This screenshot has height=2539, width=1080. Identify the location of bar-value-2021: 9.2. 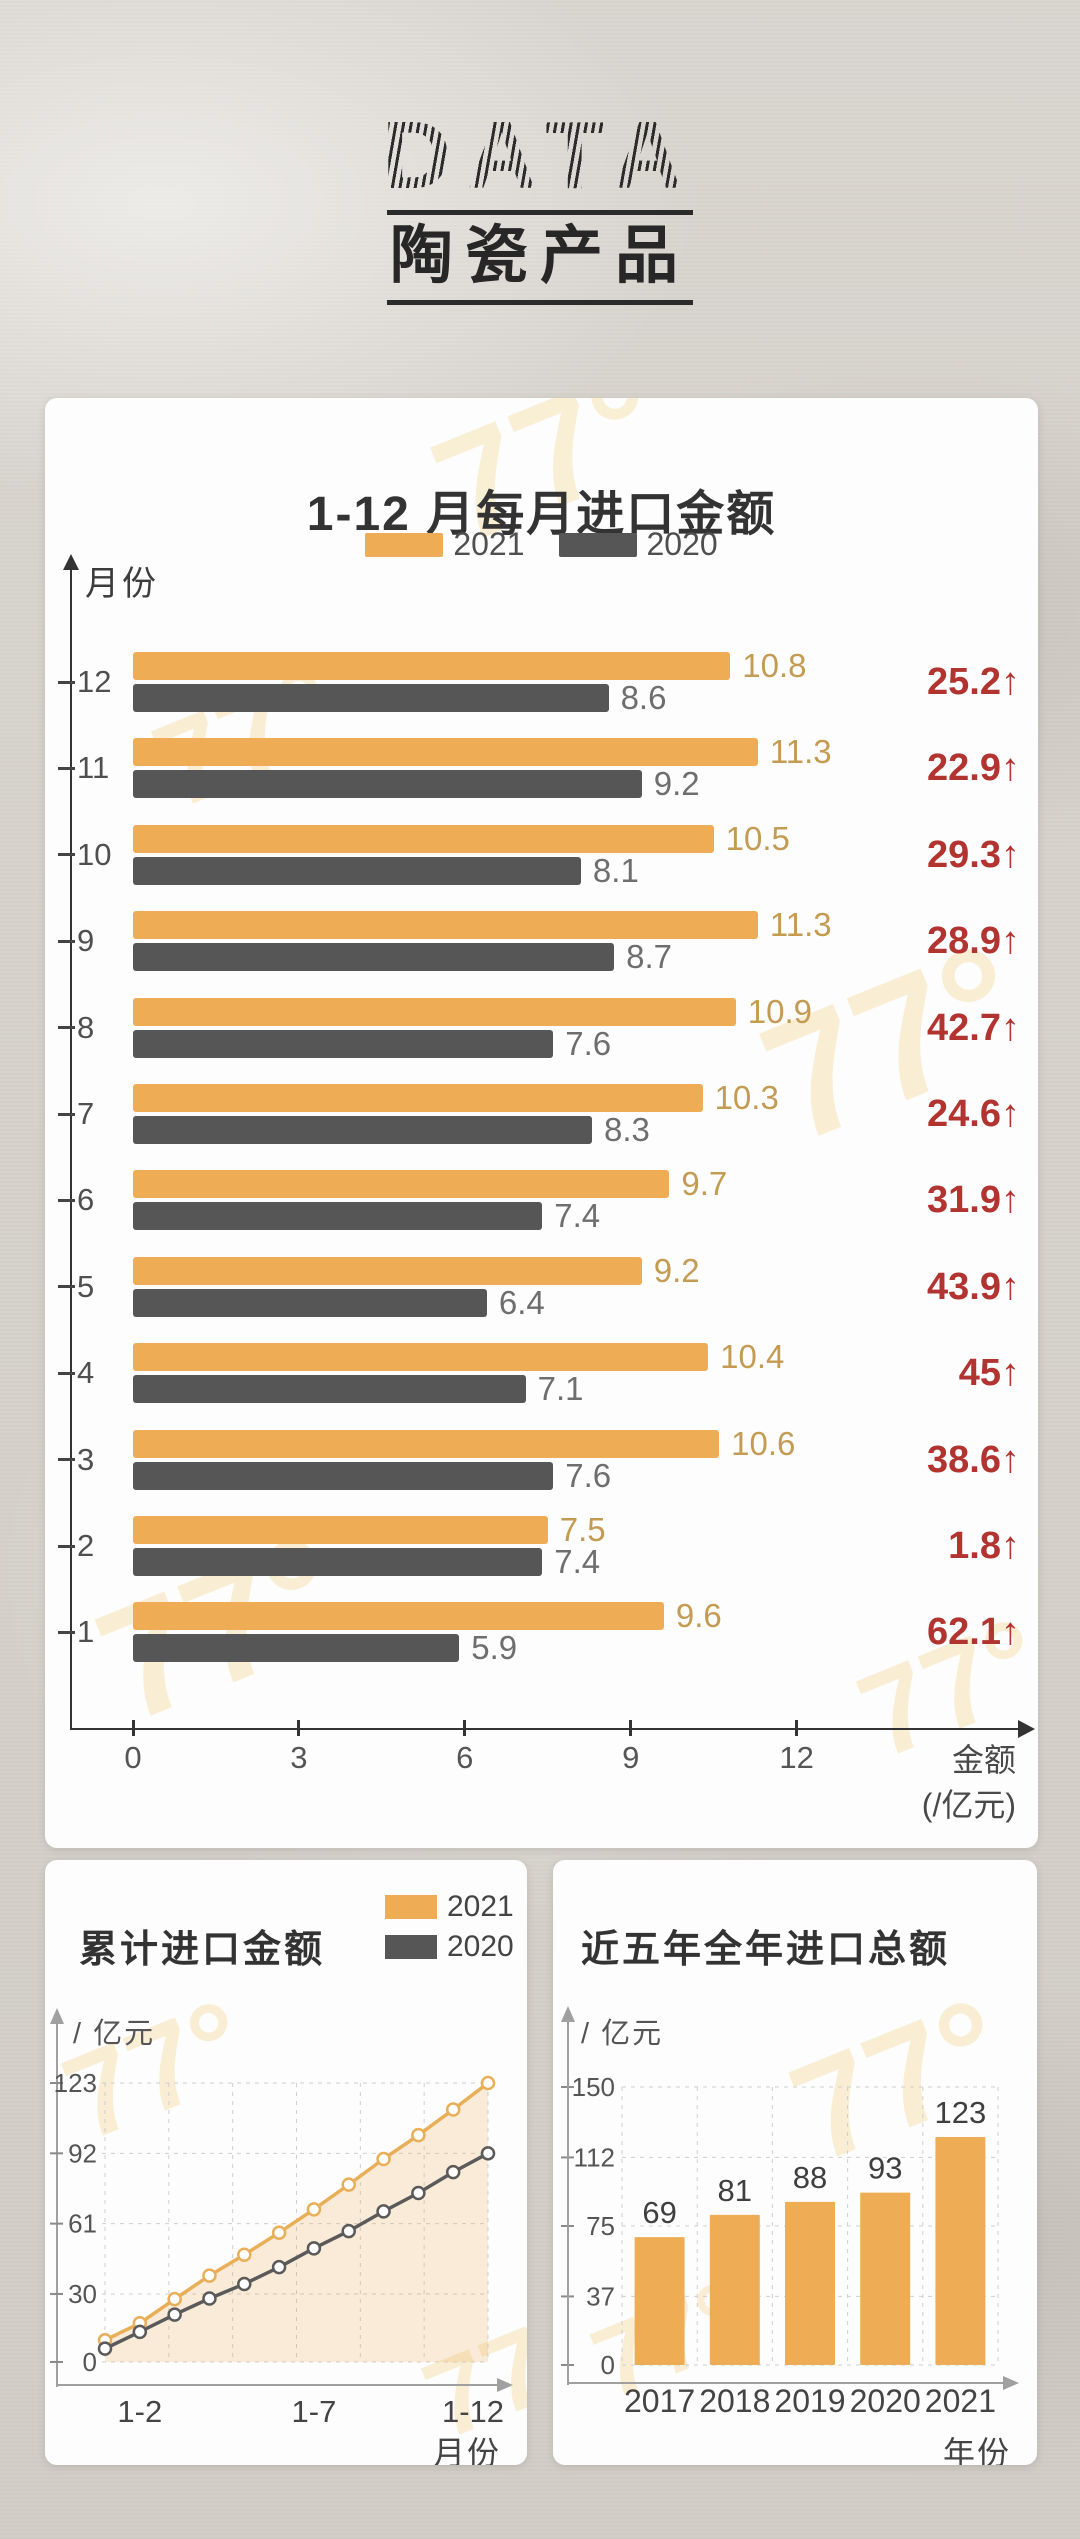
(676, 1270).